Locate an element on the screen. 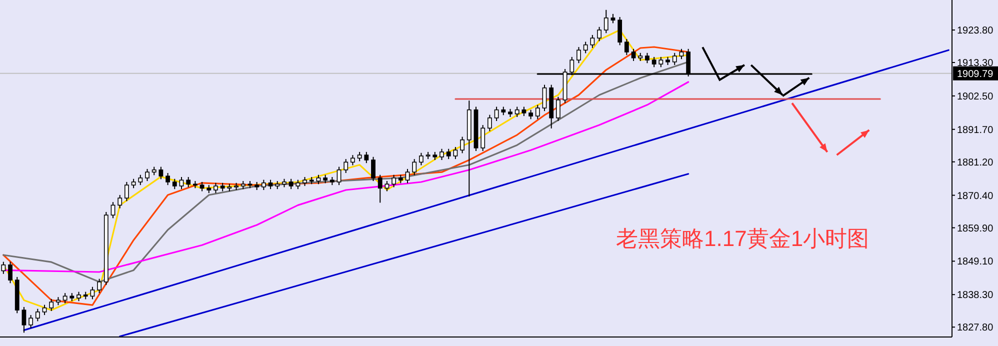 This screenshot has height=346, width=998. y-tick-label: 1849.10 is located at coordinates (975, 262).